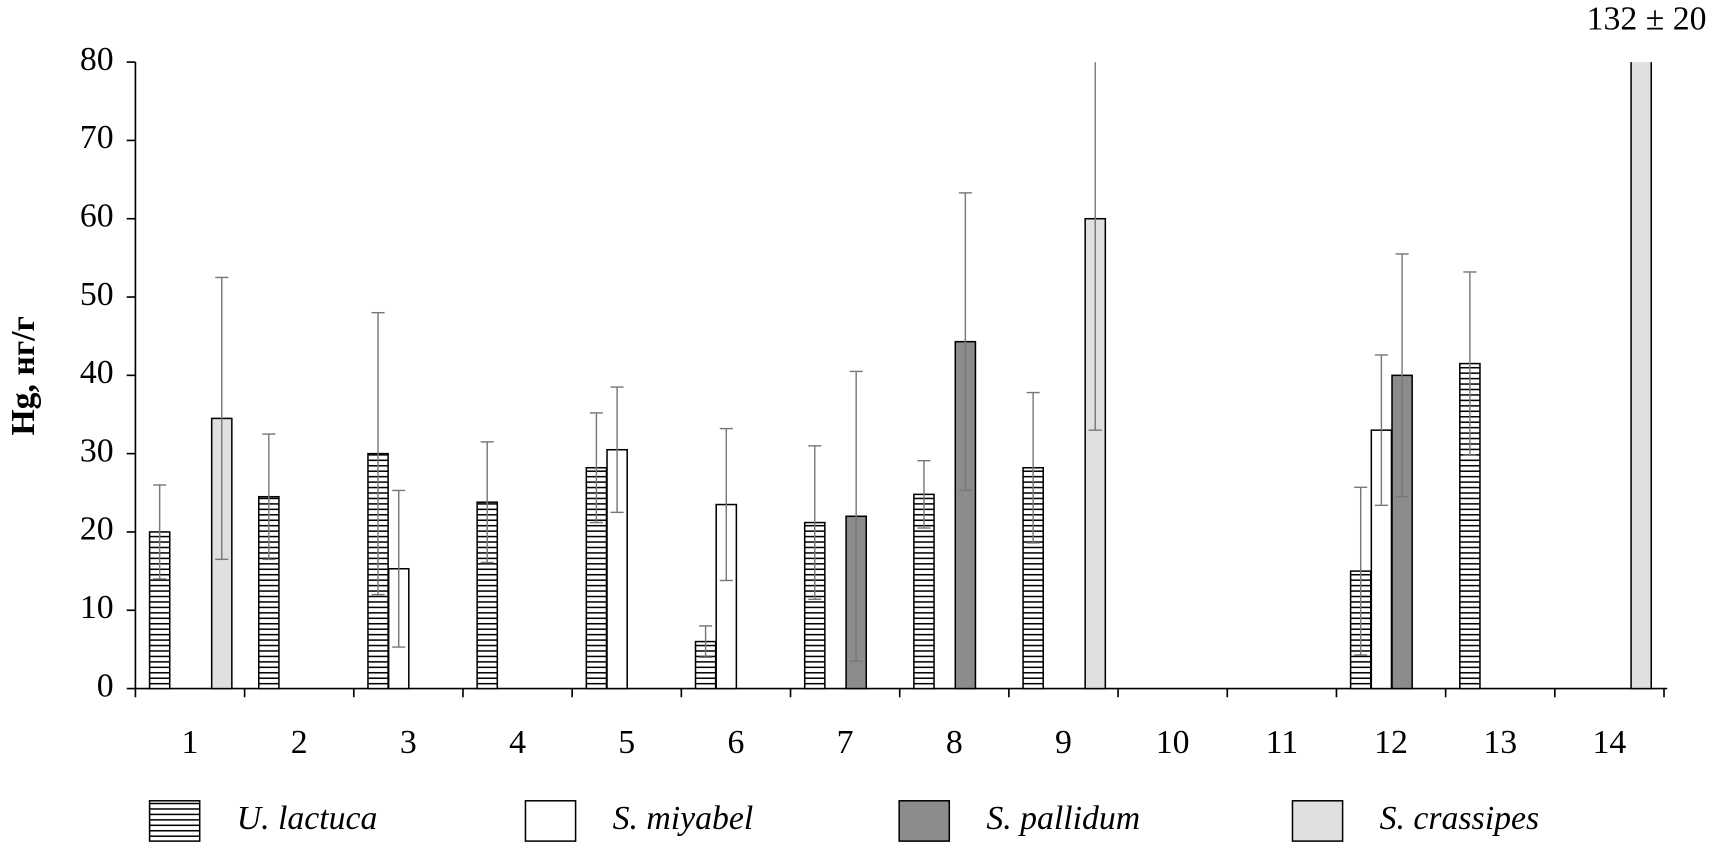 The image size is (1709, 852). I want to click on x-tick-label: 13, so click(1500, 742).